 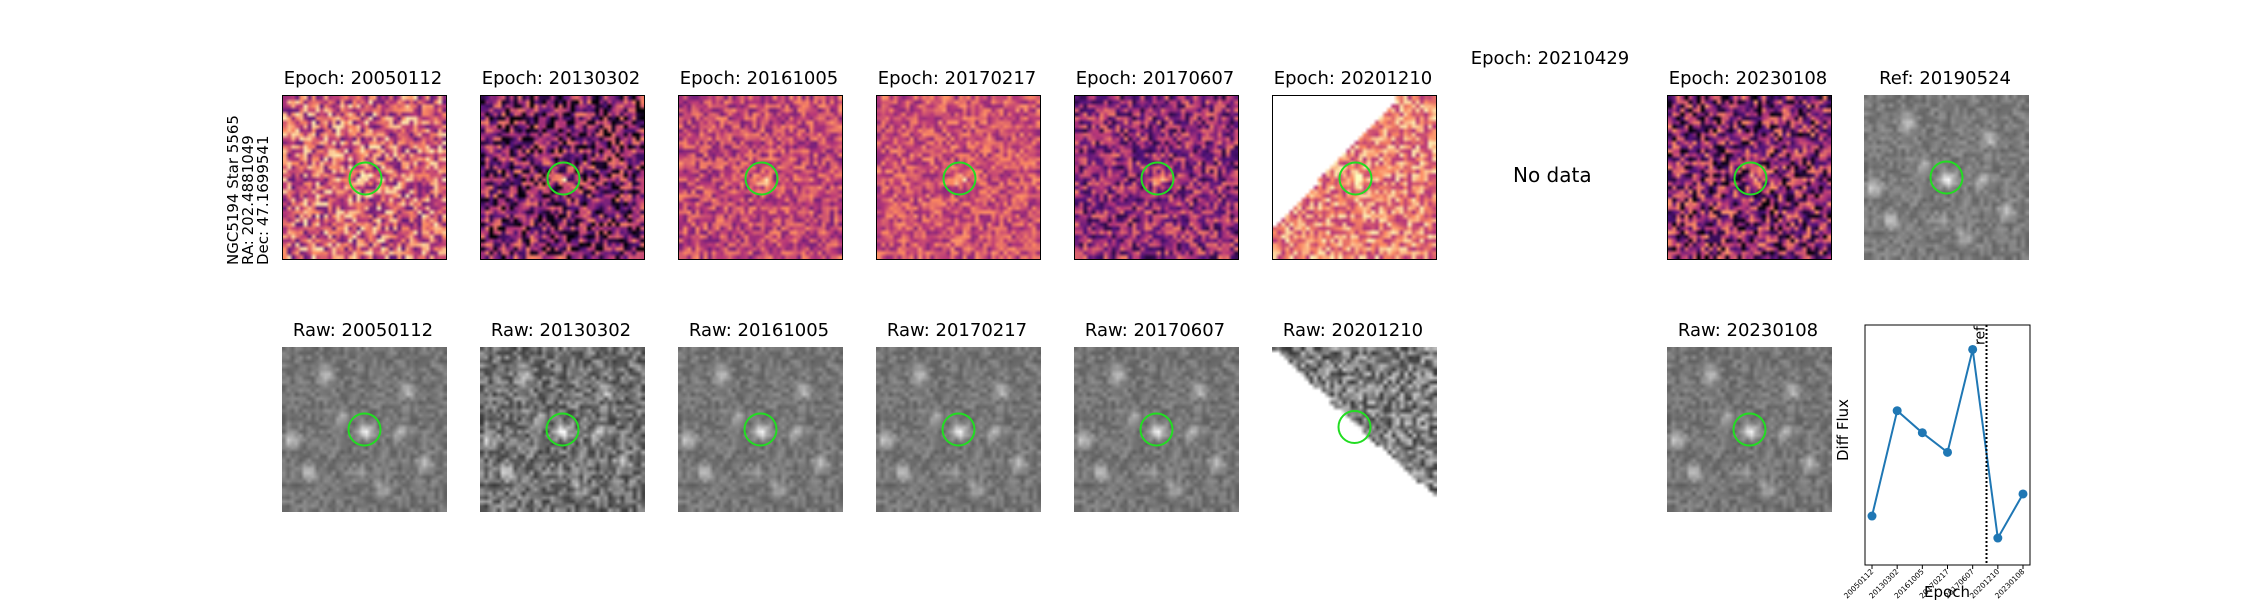 What do you see at coordinates (363, 78) in the screenshot?
I see `diff-title-1: Epoch: 20050112` at bounding box center [363, 78].